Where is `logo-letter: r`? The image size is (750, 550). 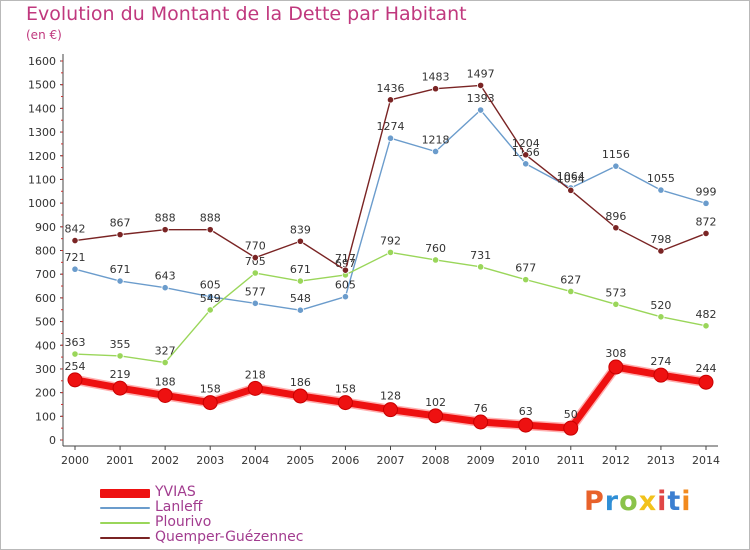 logo-letter: r is located at coordinates (612, 501).